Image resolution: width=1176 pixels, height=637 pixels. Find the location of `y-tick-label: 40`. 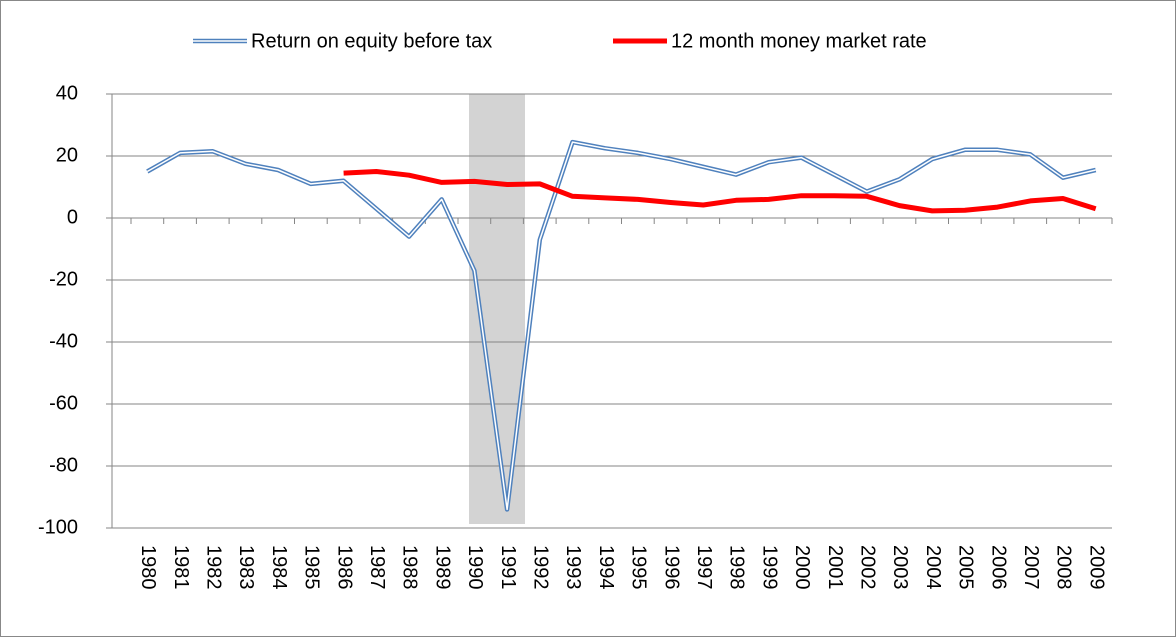

y-tick-label: 40 is located at coordinates (67, 93).